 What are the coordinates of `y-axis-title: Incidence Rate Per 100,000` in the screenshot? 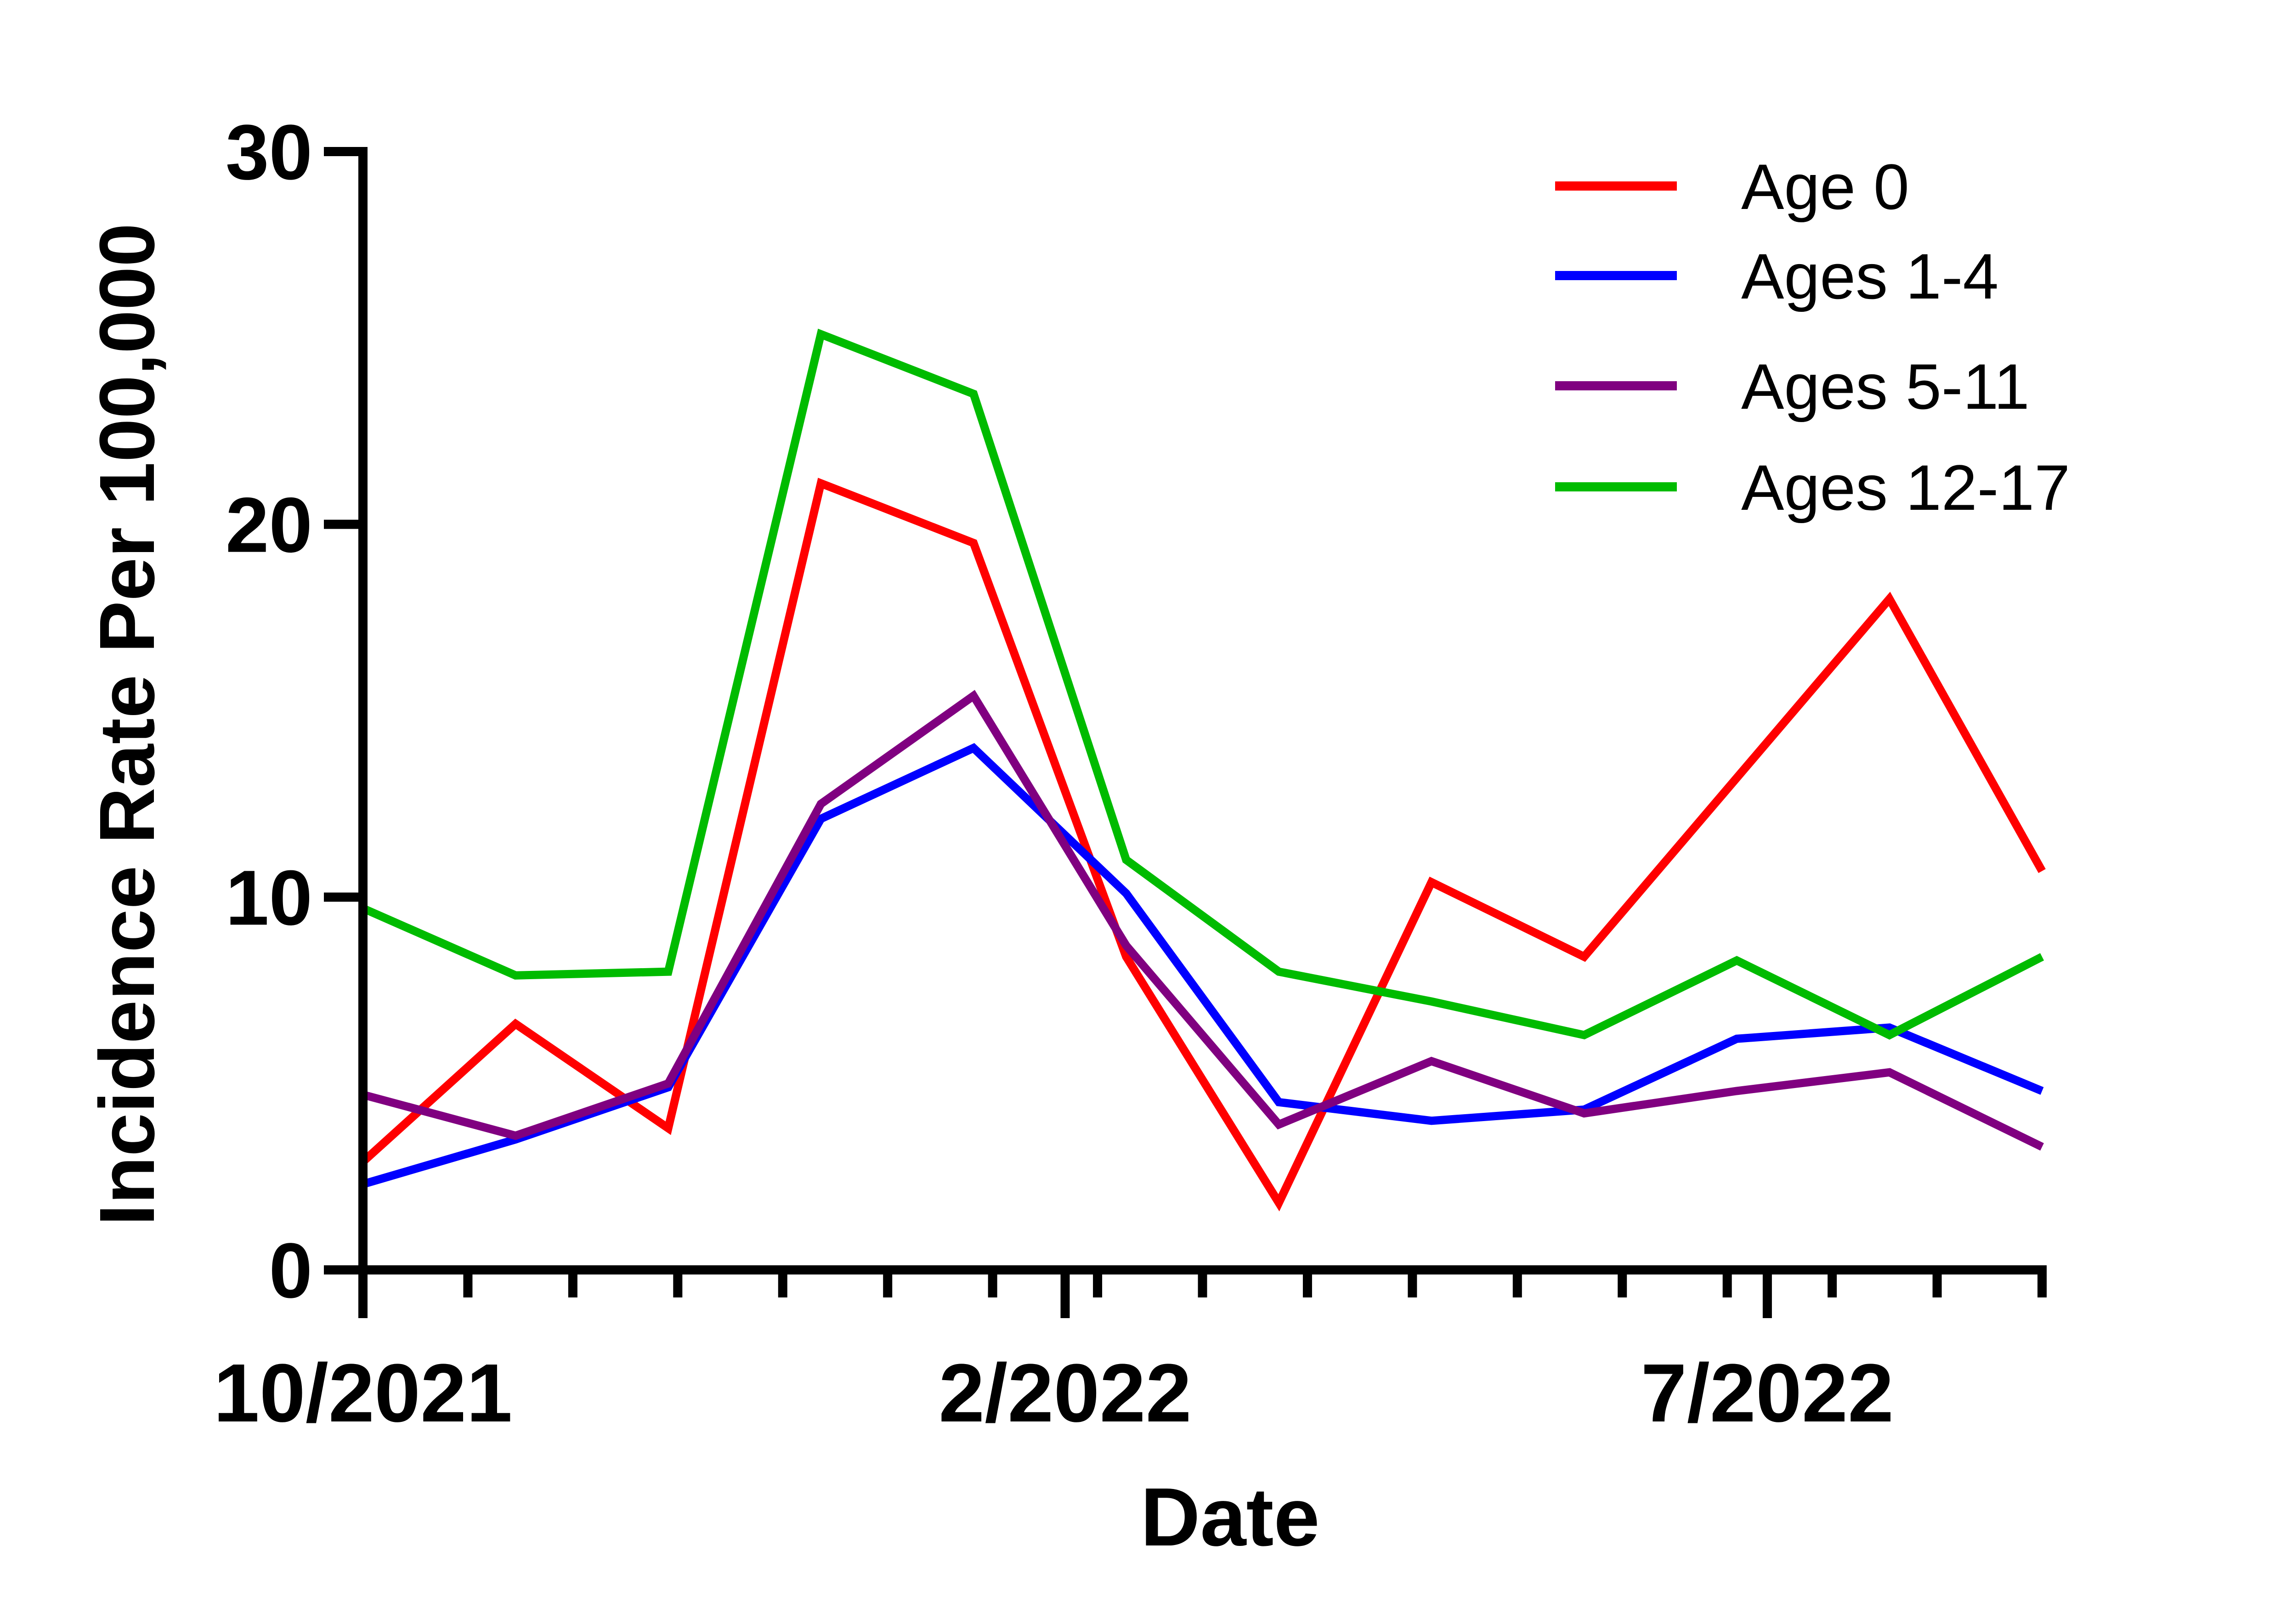 It's located at (128, 724).